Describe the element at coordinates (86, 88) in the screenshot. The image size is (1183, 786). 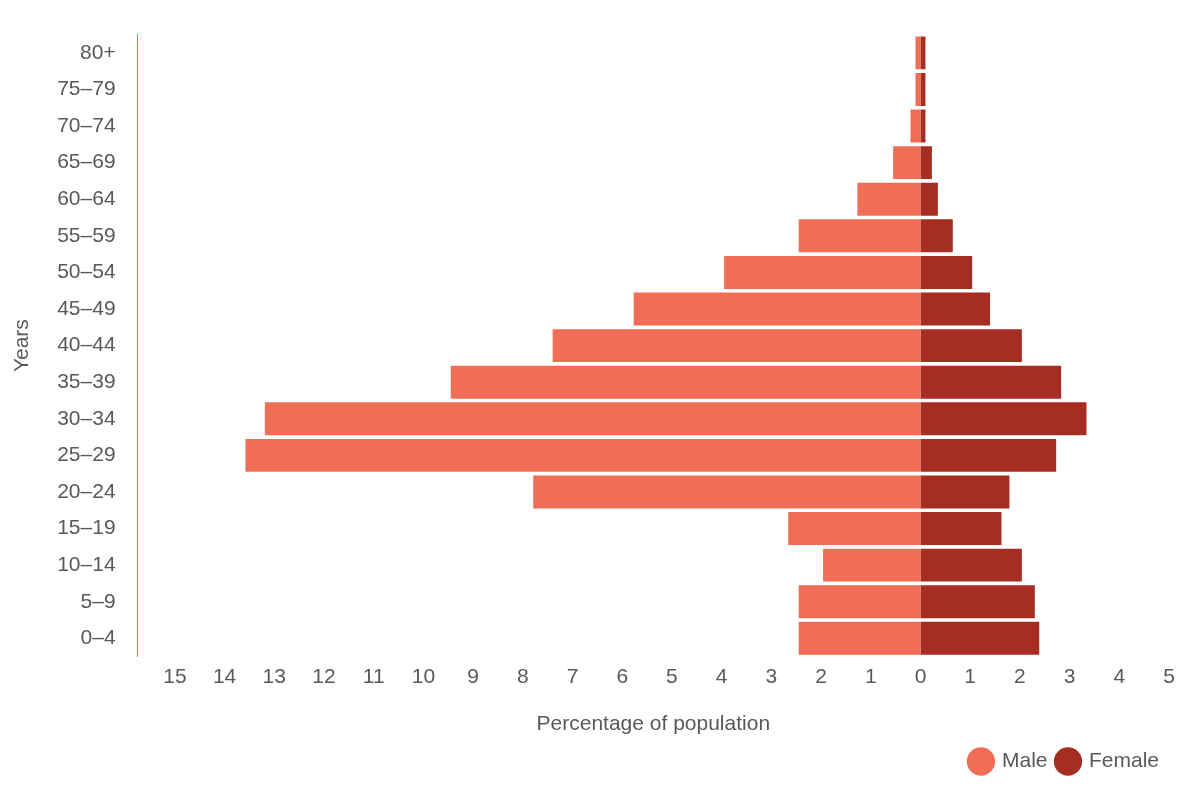
I see `y-tick-label: 75–79` at that location.